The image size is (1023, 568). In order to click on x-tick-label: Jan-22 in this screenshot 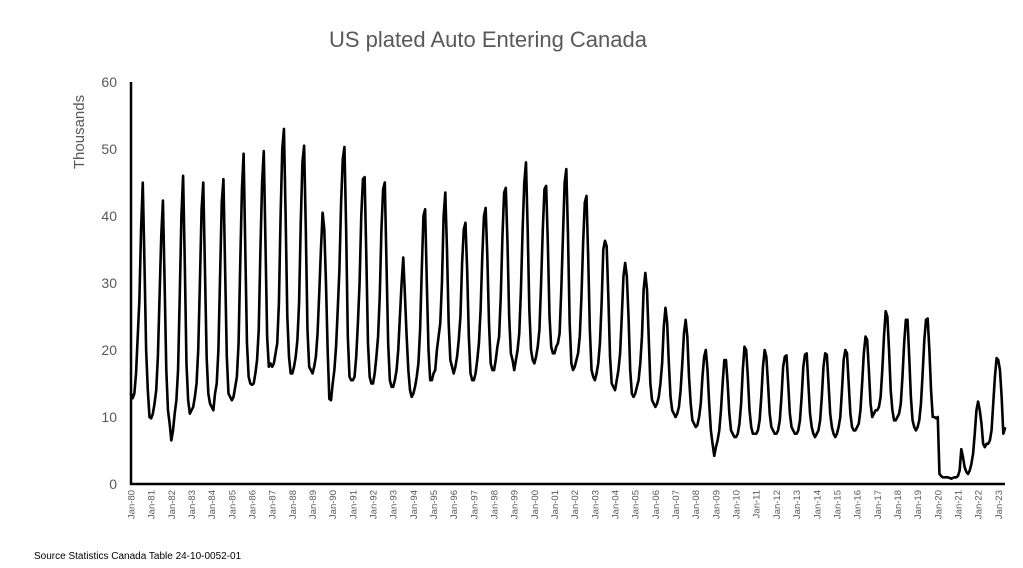, I will do `click(979, 504)`.